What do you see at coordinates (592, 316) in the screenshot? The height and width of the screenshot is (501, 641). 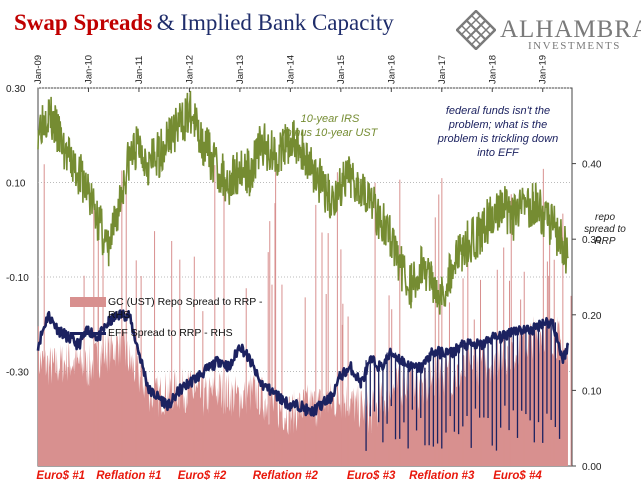 I see `right-tick-label: 0.20` at bounding box center [592, 316].